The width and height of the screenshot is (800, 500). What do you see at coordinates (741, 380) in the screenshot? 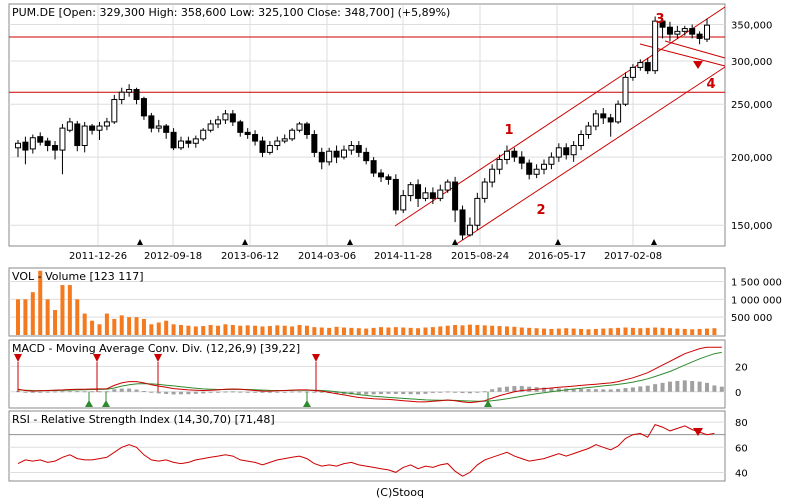
I see `macd-y-ticks: 0 20` at bounding box center [741, 380].